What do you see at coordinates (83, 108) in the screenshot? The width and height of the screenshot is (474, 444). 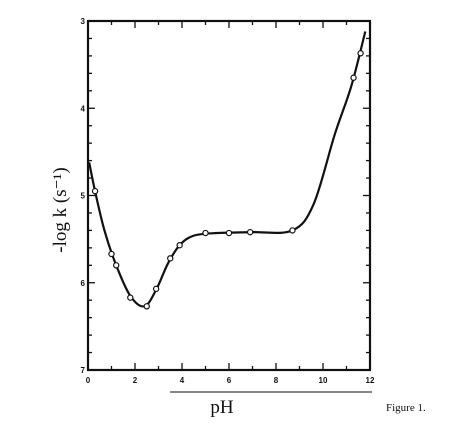 I see `y-tick-label: 4` at bounding box center [83, 108].